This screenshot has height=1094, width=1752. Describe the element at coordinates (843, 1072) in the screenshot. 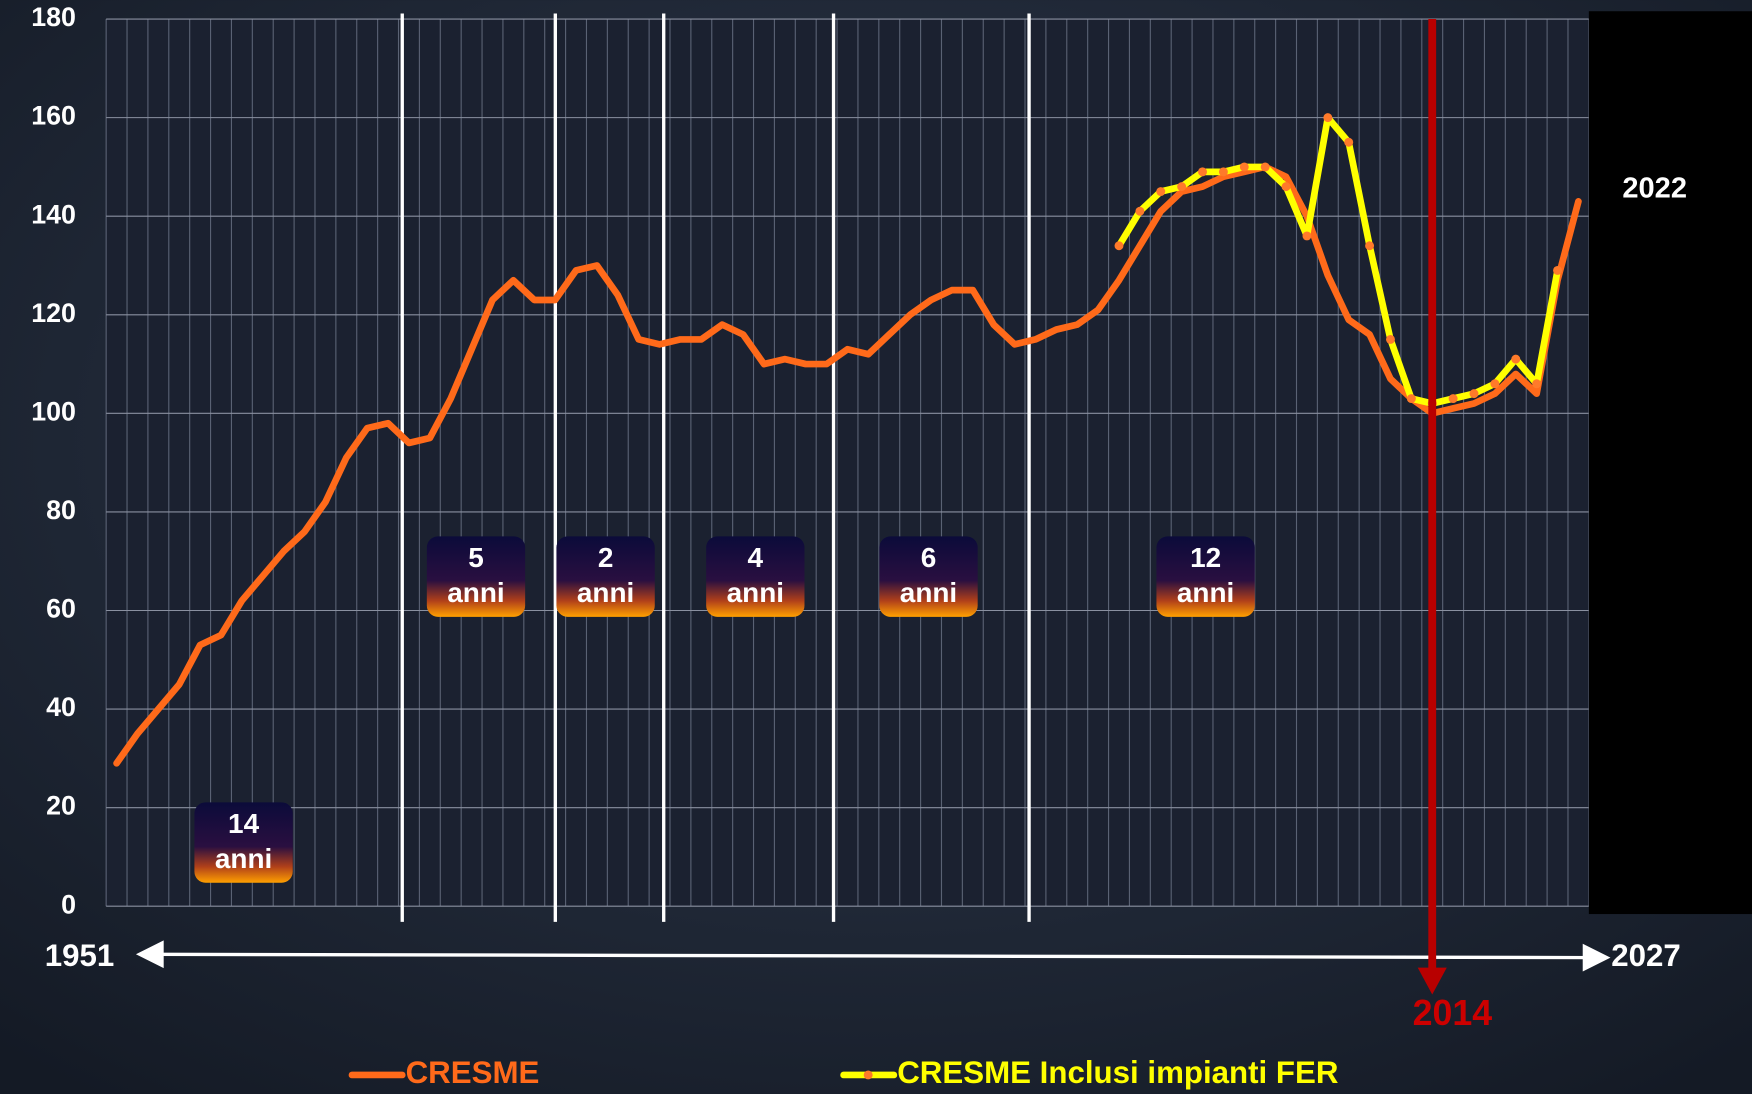

I see `legend: CRESME CRESME Inclusi impianti FER` at that location.